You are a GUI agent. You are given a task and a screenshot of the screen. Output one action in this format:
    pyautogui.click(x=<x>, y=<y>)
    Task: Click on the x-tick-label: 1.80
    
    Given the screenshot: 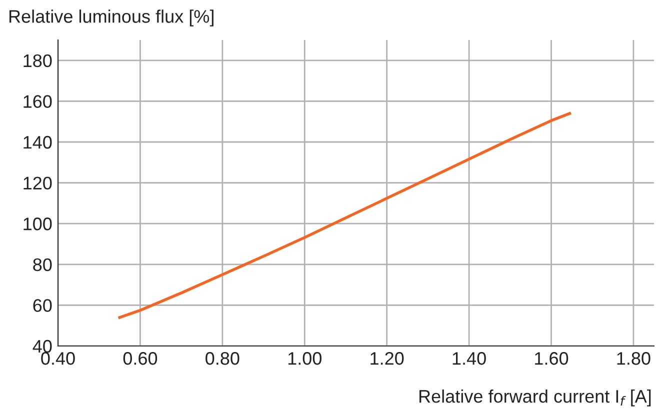 What is the action you would take?
    pyautogui.click(x=633, y=358)
    